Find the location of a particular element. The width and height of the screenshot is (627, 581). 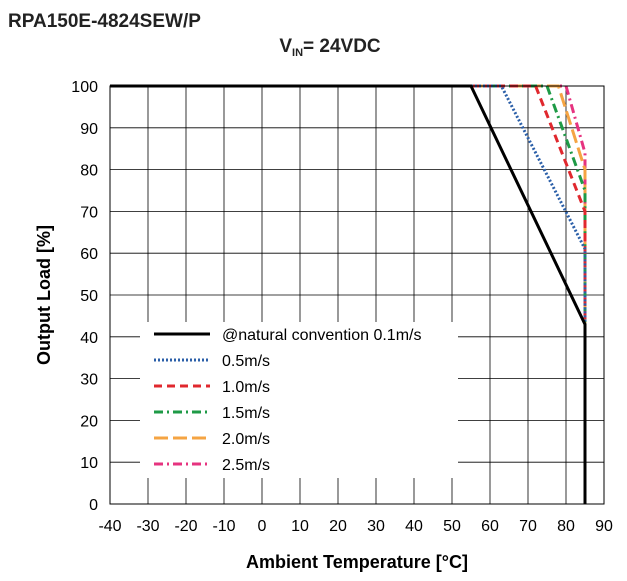

legend-label: 2.5m/s is located at coordinates (246, 465).